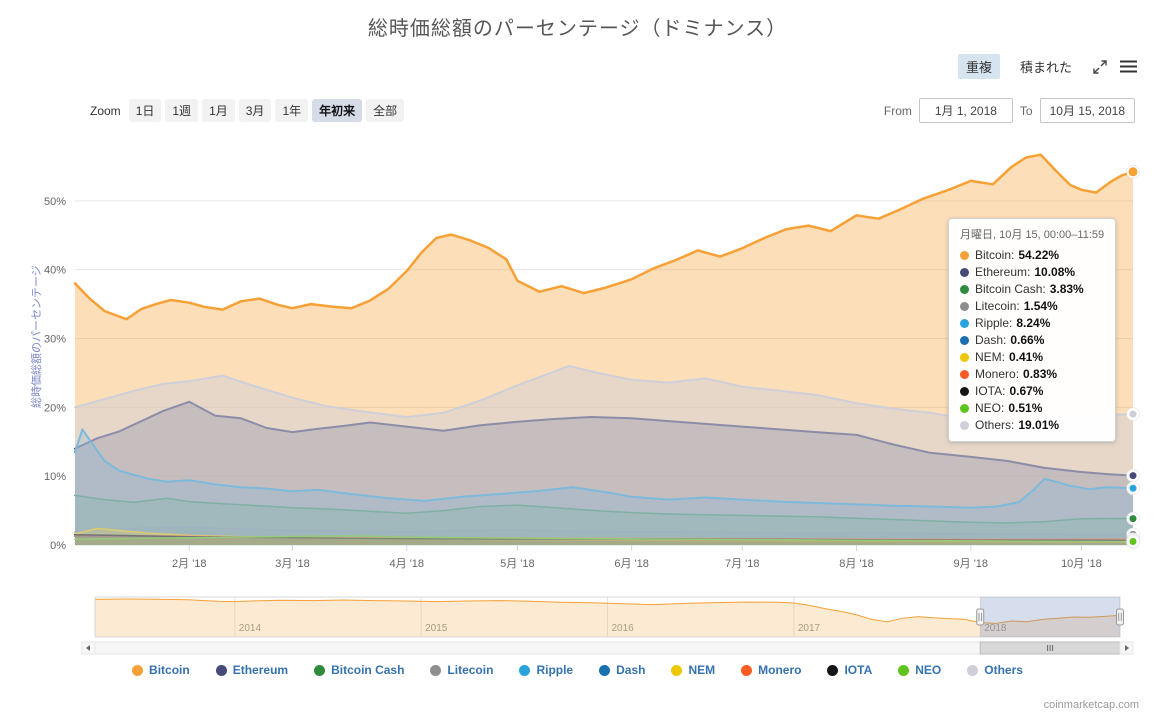  I want to click on tooltip-series-name: Litecoin:, so click(997, 306).